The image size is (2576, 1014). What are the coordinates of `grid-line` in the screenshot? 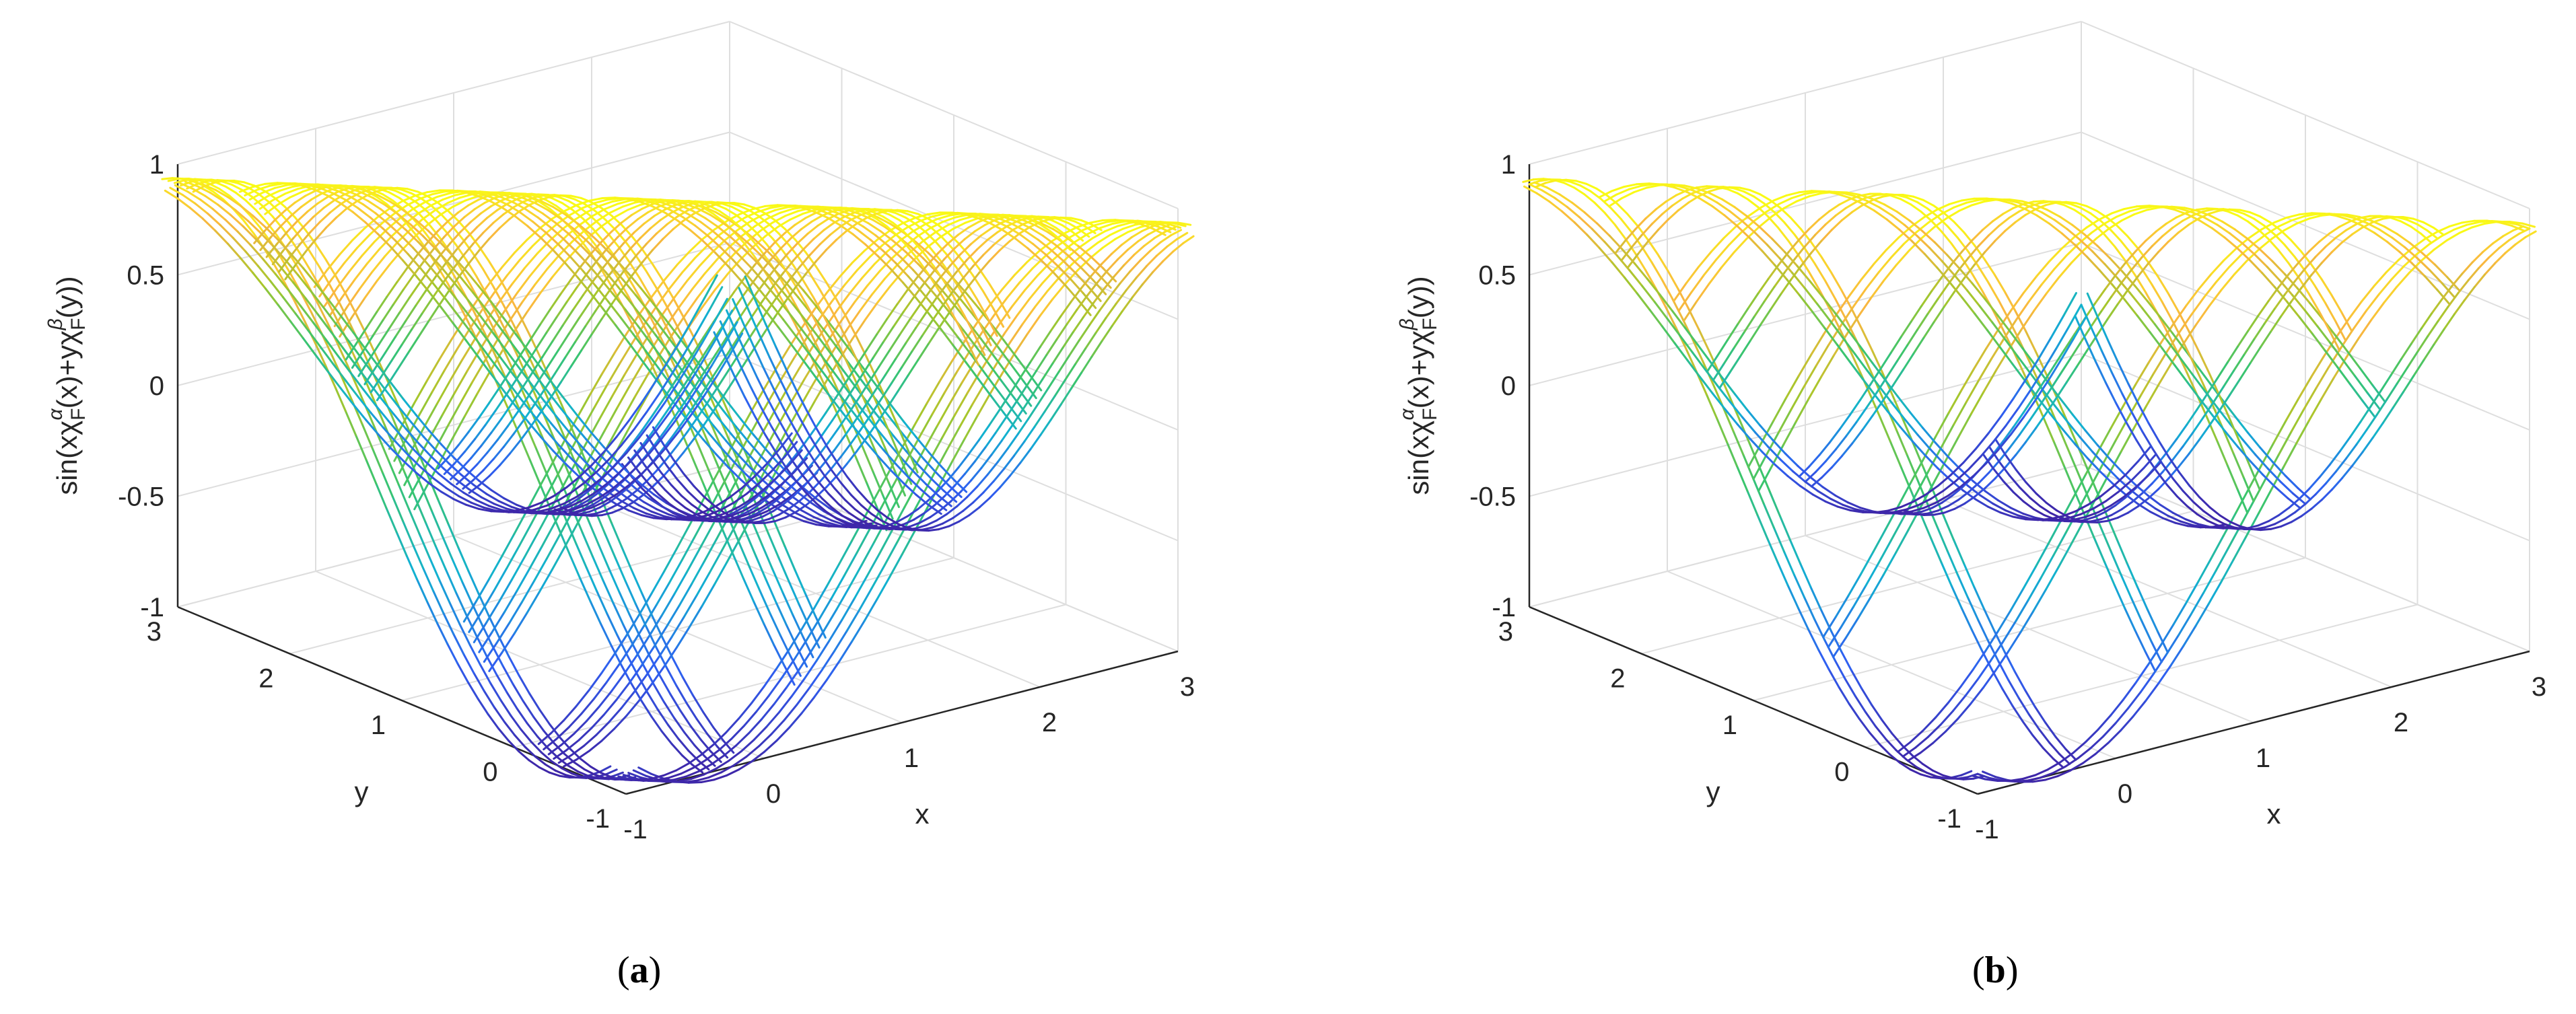 It's located at (1917, 582).